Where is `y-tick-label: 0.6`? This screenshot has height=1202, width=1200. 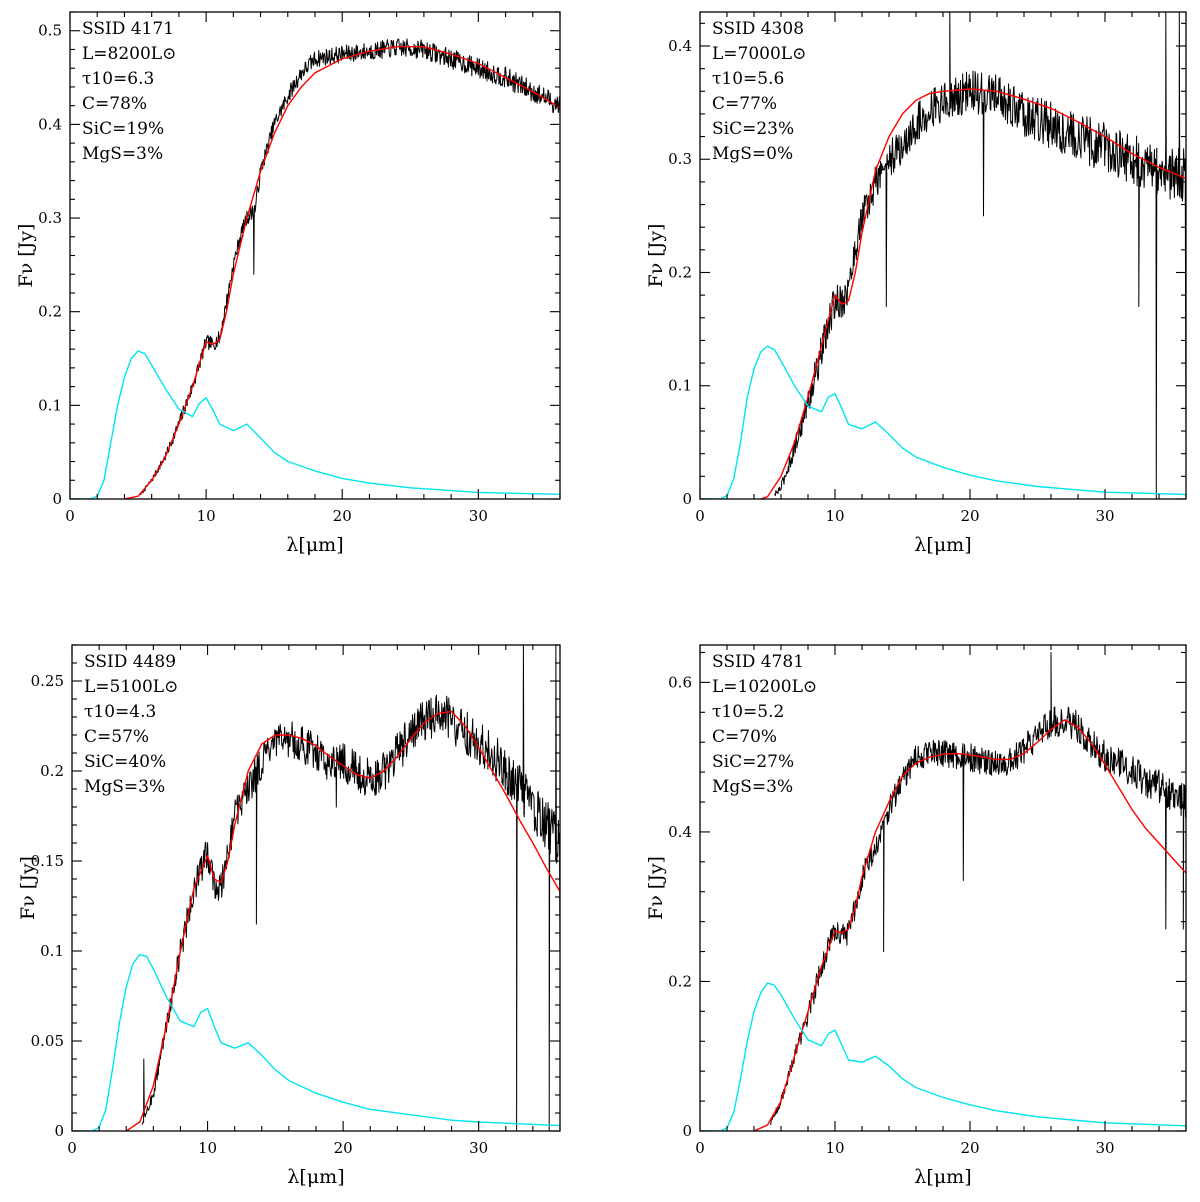 y-tick-label: 0.6 is located at coordinates (680, 682).